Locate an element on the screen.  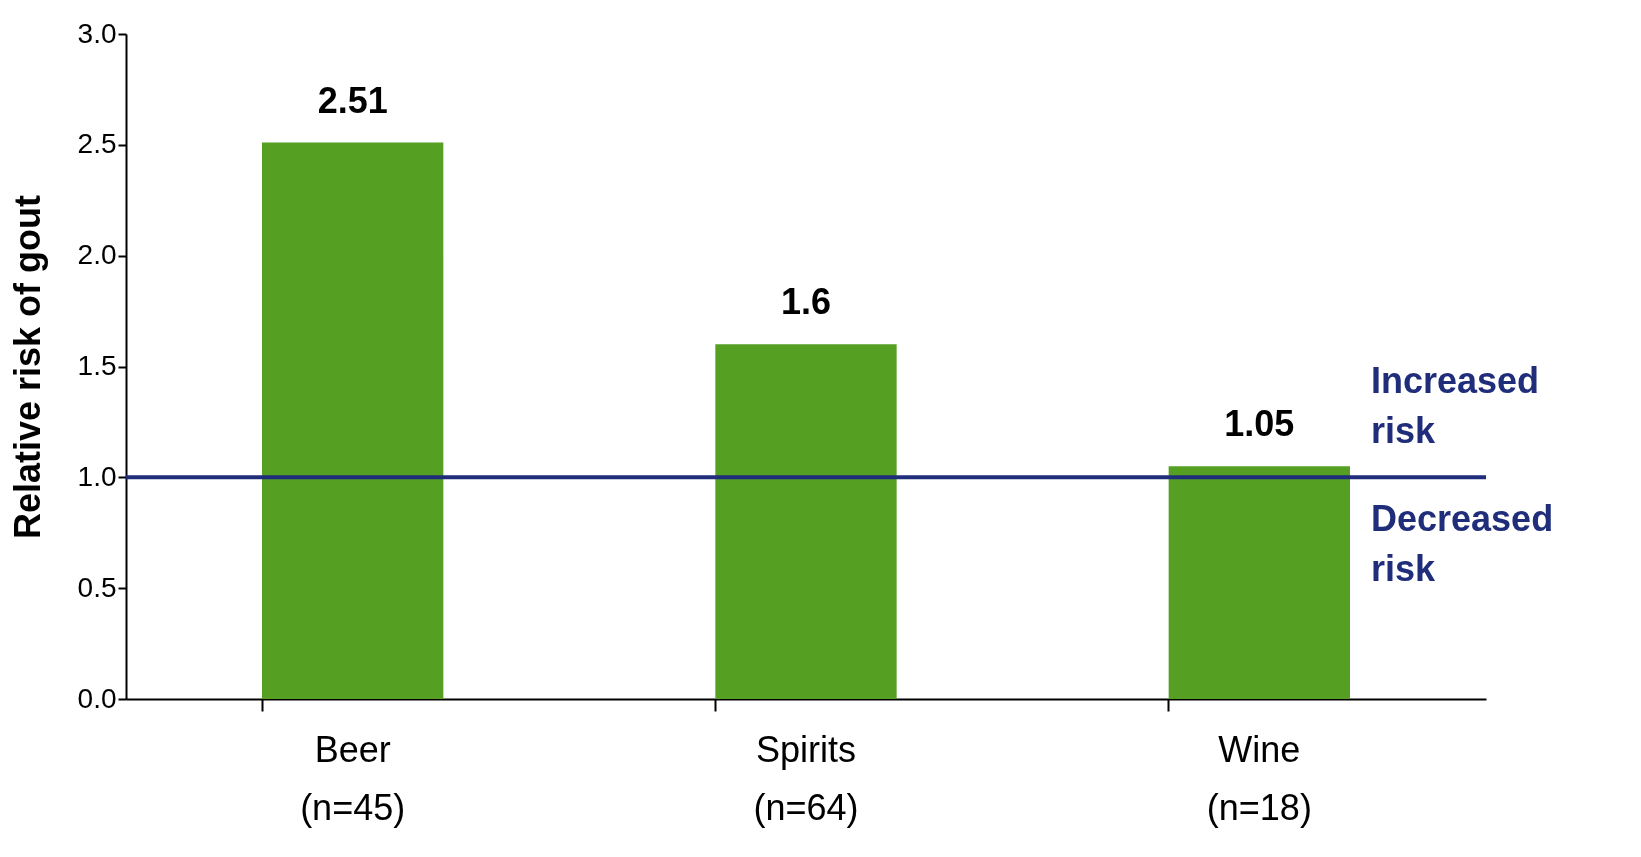
y-tick-label: 2.5 is located at coordinates (97, 144).